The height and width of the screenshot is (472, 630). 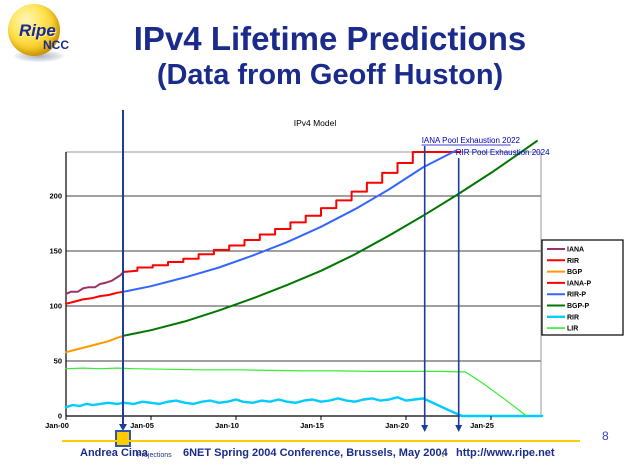 I want to click on legend-label: BGP-P, so click(x=578, y=306).